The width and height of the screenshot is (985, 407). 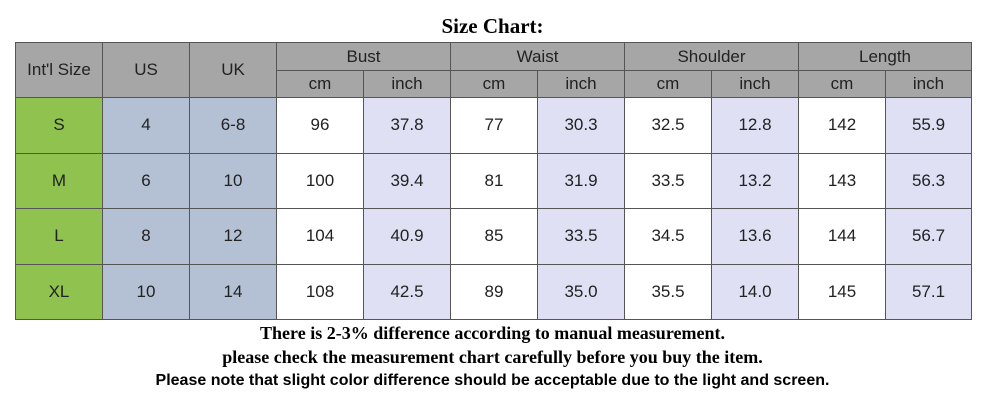 I want to click on data-cell: 13.2, so click(x=755, y=180).